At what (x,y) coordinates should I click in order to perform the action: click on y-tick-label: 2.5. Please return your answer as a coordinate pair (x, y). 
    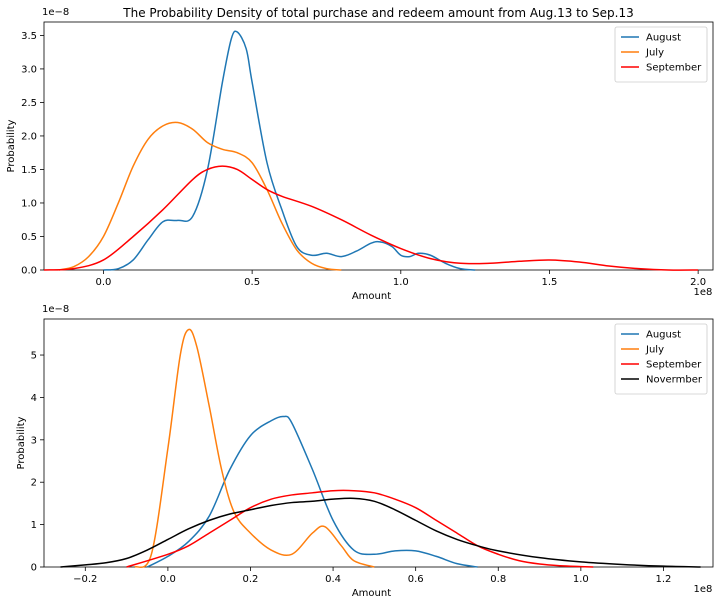
    Looking at the image, I should click on (29, 103).